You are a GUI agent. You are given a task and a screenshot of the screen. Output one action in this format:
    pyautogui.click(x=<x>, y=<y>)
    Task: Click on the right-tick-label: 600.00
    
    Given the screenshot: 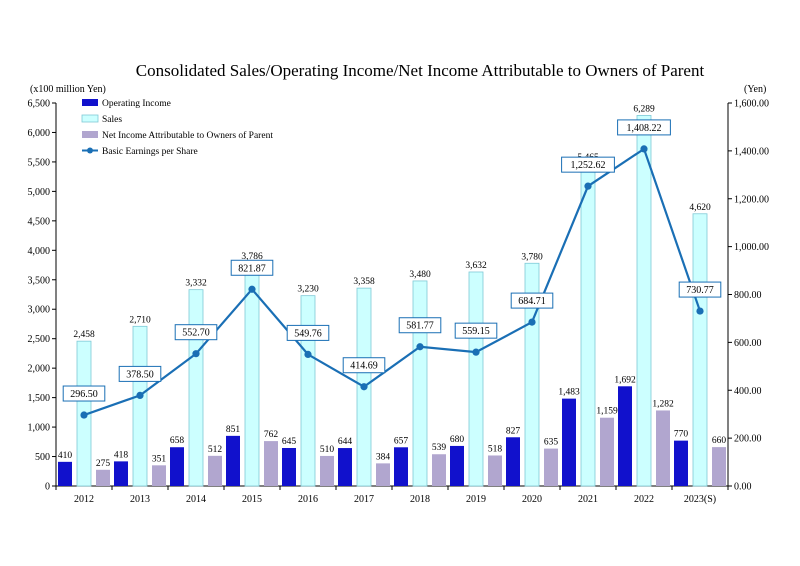 What is the action you would take?
    pyautogui.click(x=748, y=343)
    